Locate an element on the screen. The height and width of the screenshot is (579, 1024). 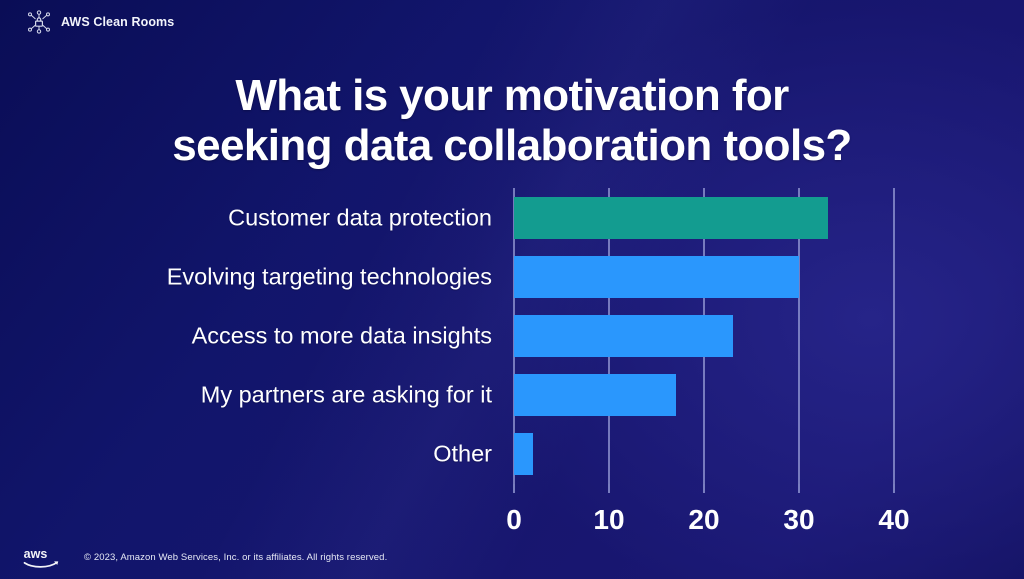
clean-rooms-network-lock-icon is located at coordinates (39, 22).